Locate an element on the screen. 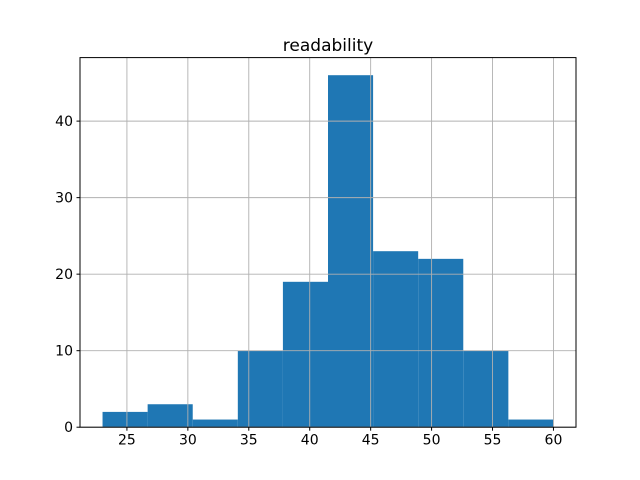 Image resolution: width=640 pixels, height=480 pixels. x-tick-label: 35 is located at coordinates (249, 441).